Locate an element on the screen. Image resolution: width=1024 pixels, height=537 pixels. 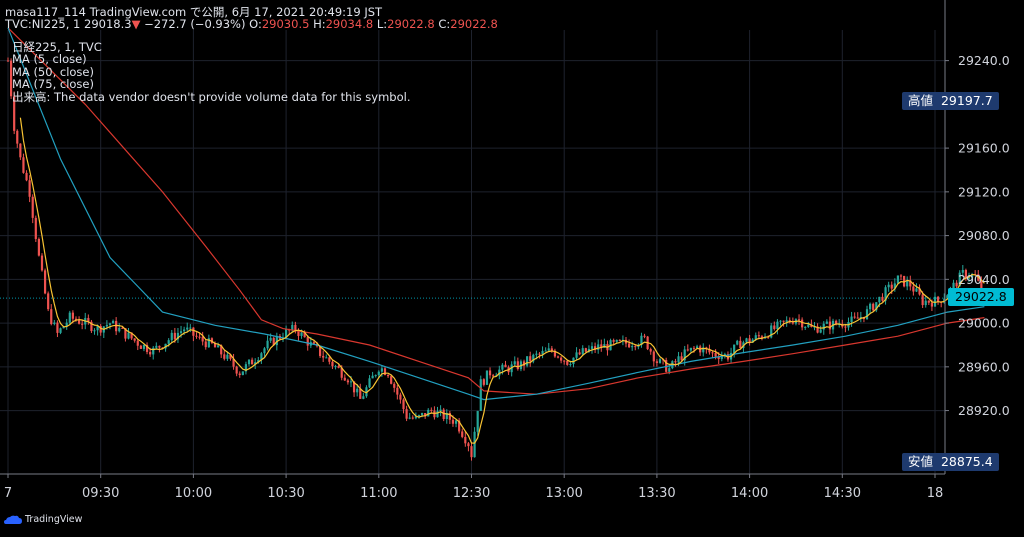
low-price-tag: 安値 28875.4 is located at coordinates (950, 462).